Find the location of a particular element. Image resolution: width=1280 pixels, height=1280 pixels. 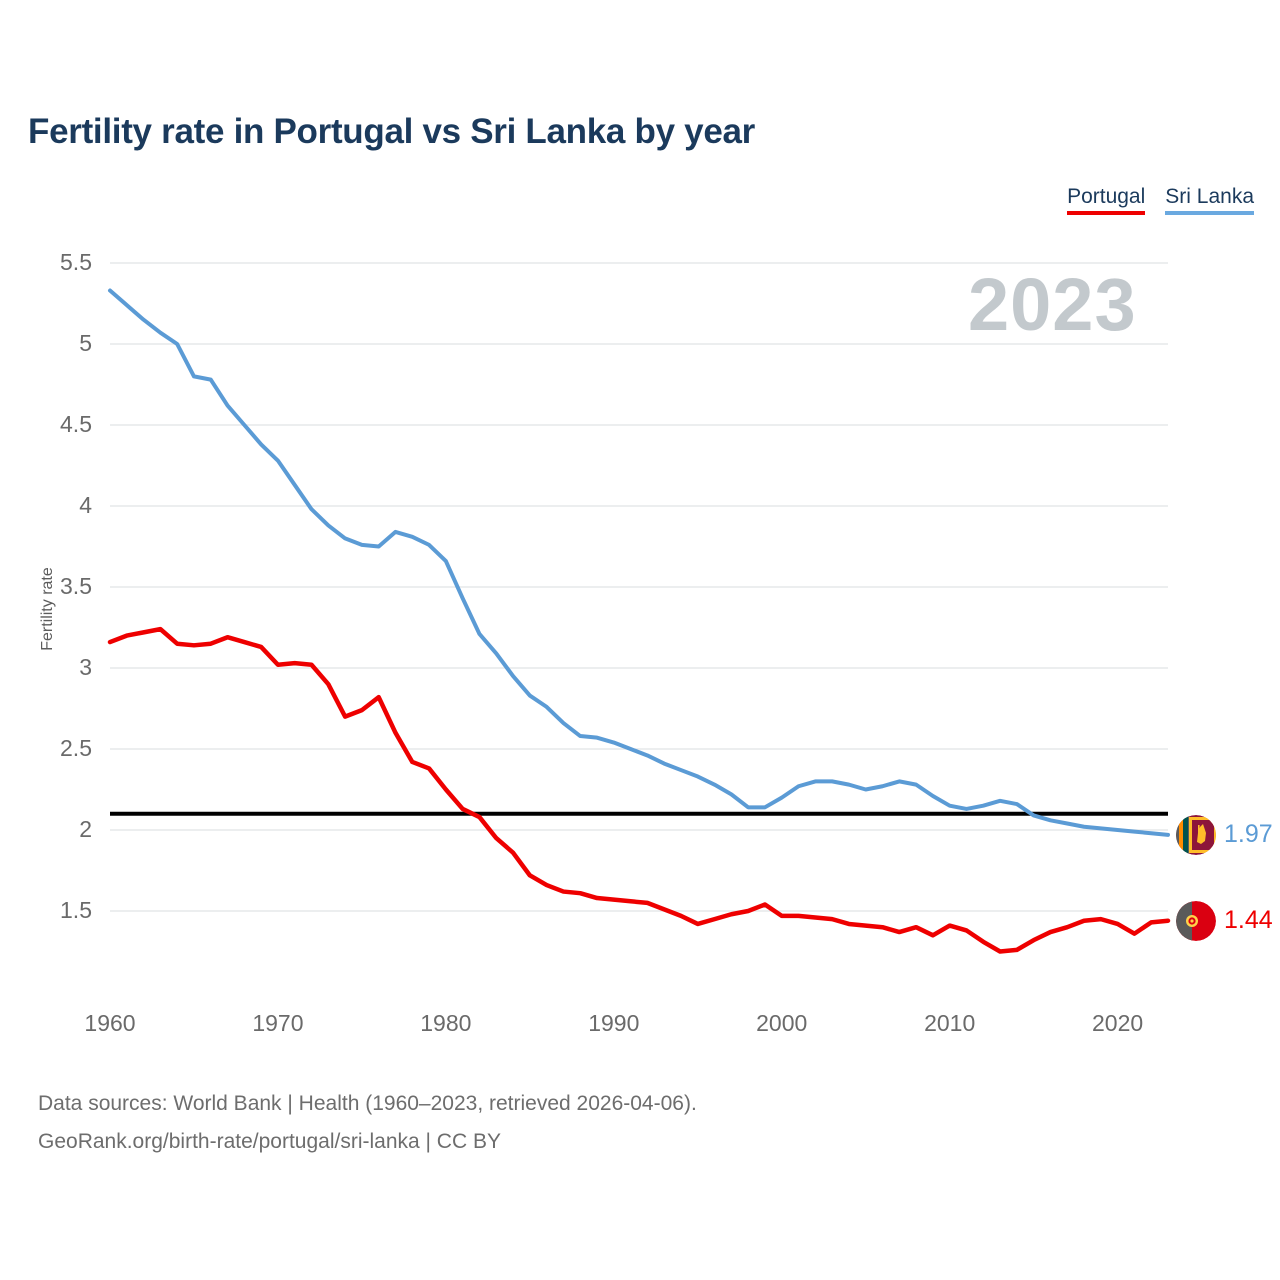

x-axis-tick-label: 1960 is located at coordinates (110, 1023).